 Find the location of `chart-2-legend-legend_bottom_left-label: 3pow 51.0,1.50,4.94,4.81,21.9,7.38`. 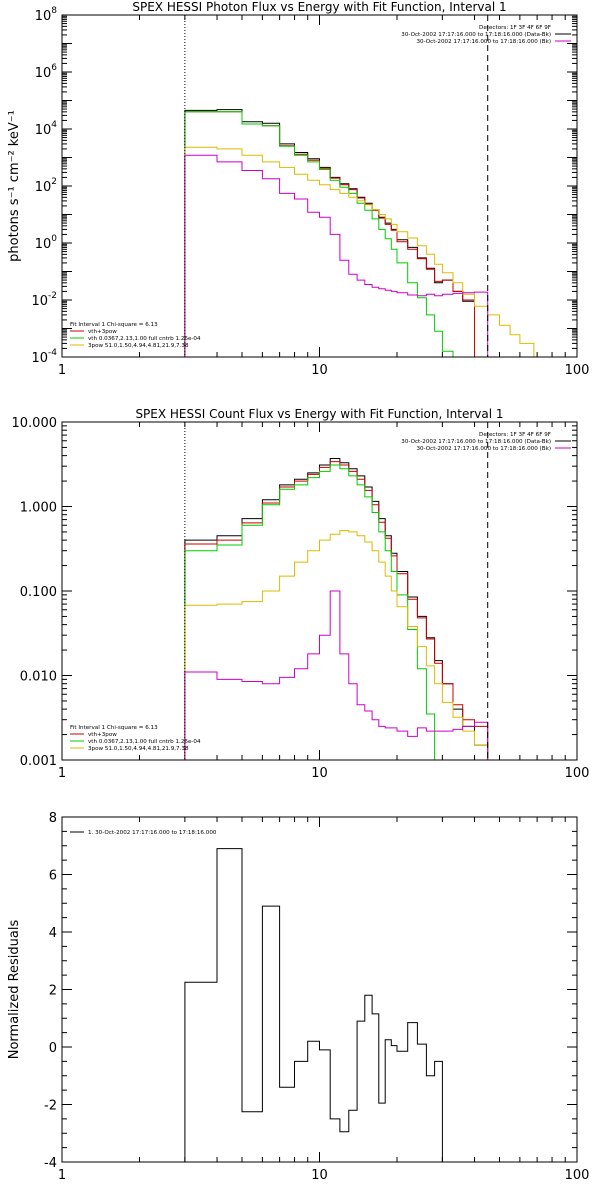

chart-2-legend-legend_bottom_left-label: 3pow 51.0,1.50,4.94,4.81,21.9,7.38 is located at coordinates (138, 749).